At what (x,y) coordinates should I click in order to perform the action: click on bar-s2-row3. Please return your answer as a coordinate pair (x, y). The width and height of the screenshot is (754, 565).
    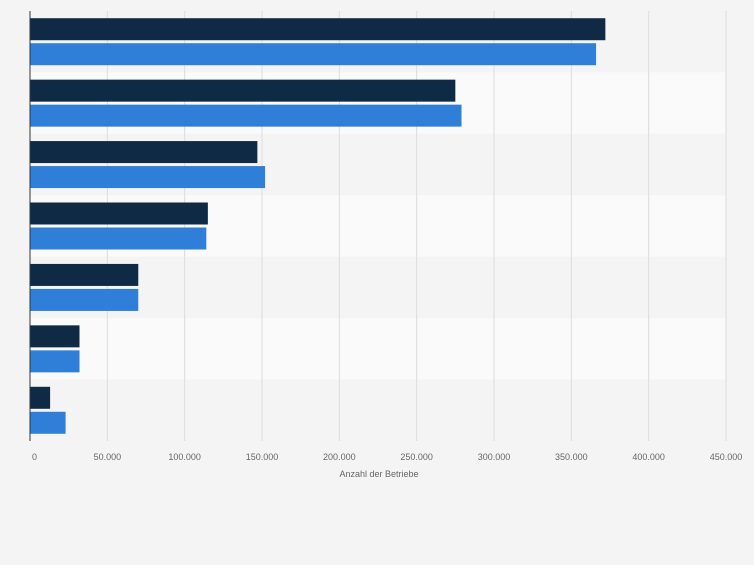
    Looking at the image, I should click on (148, 177).